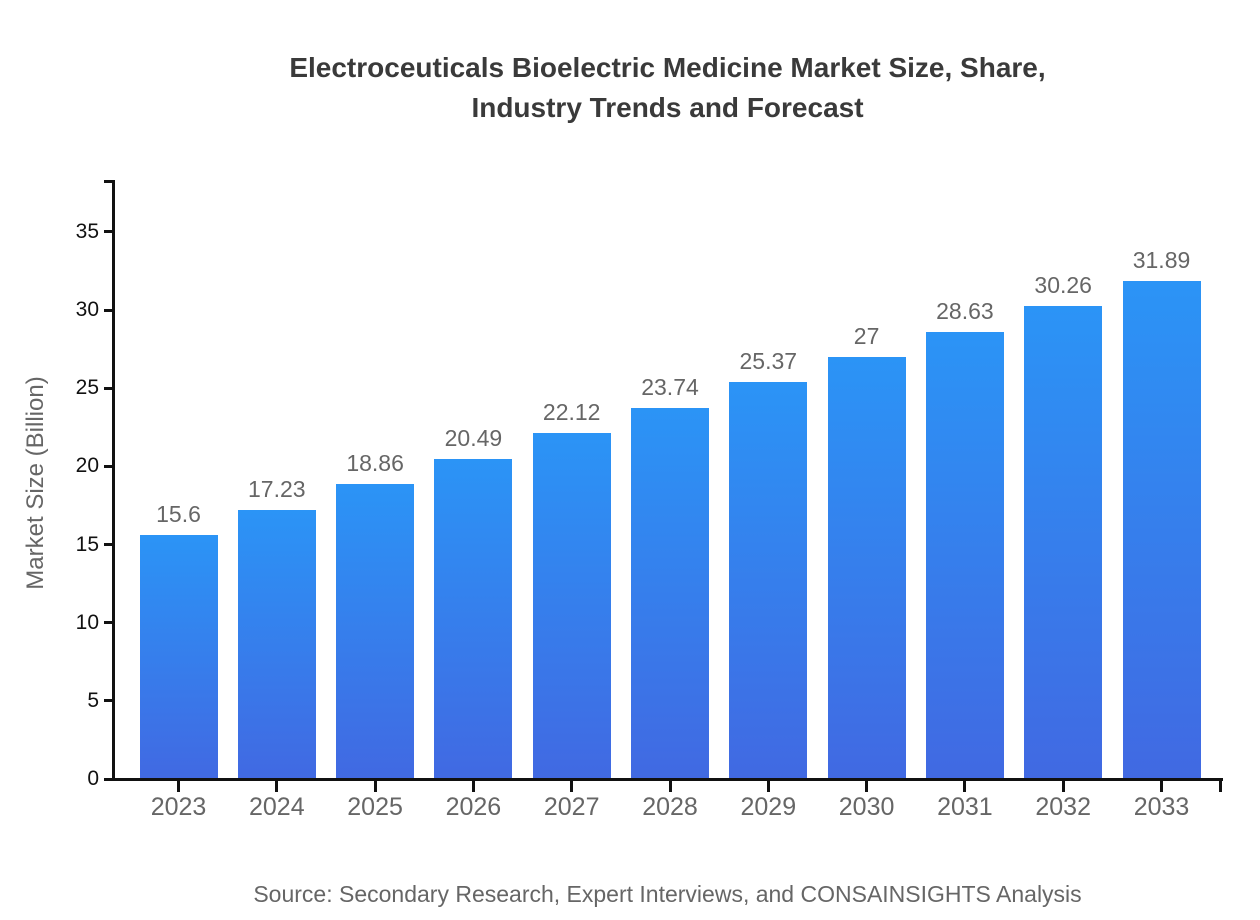 This screenshot has width=1260, height=920. What do you see at coordinates (473, 618) in the screenshot?
I see `bar-2026` at bounding box center [473, 618].